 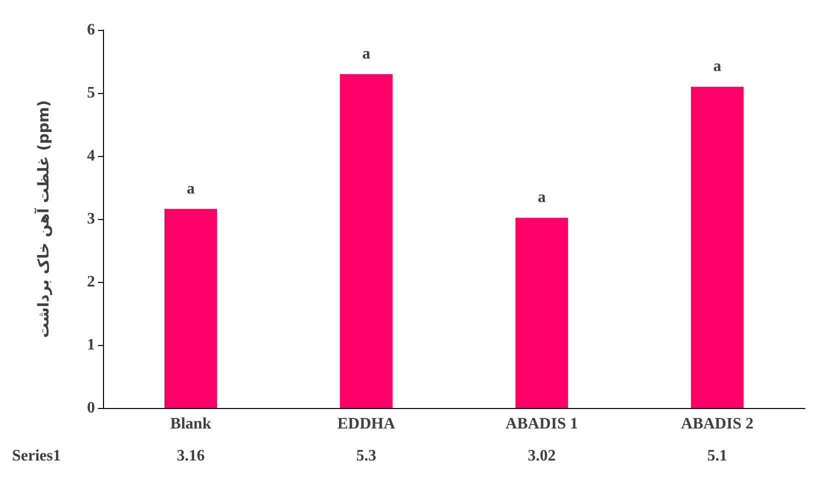 I want to click on data-label: 5.1, so click(x=717, y=456).